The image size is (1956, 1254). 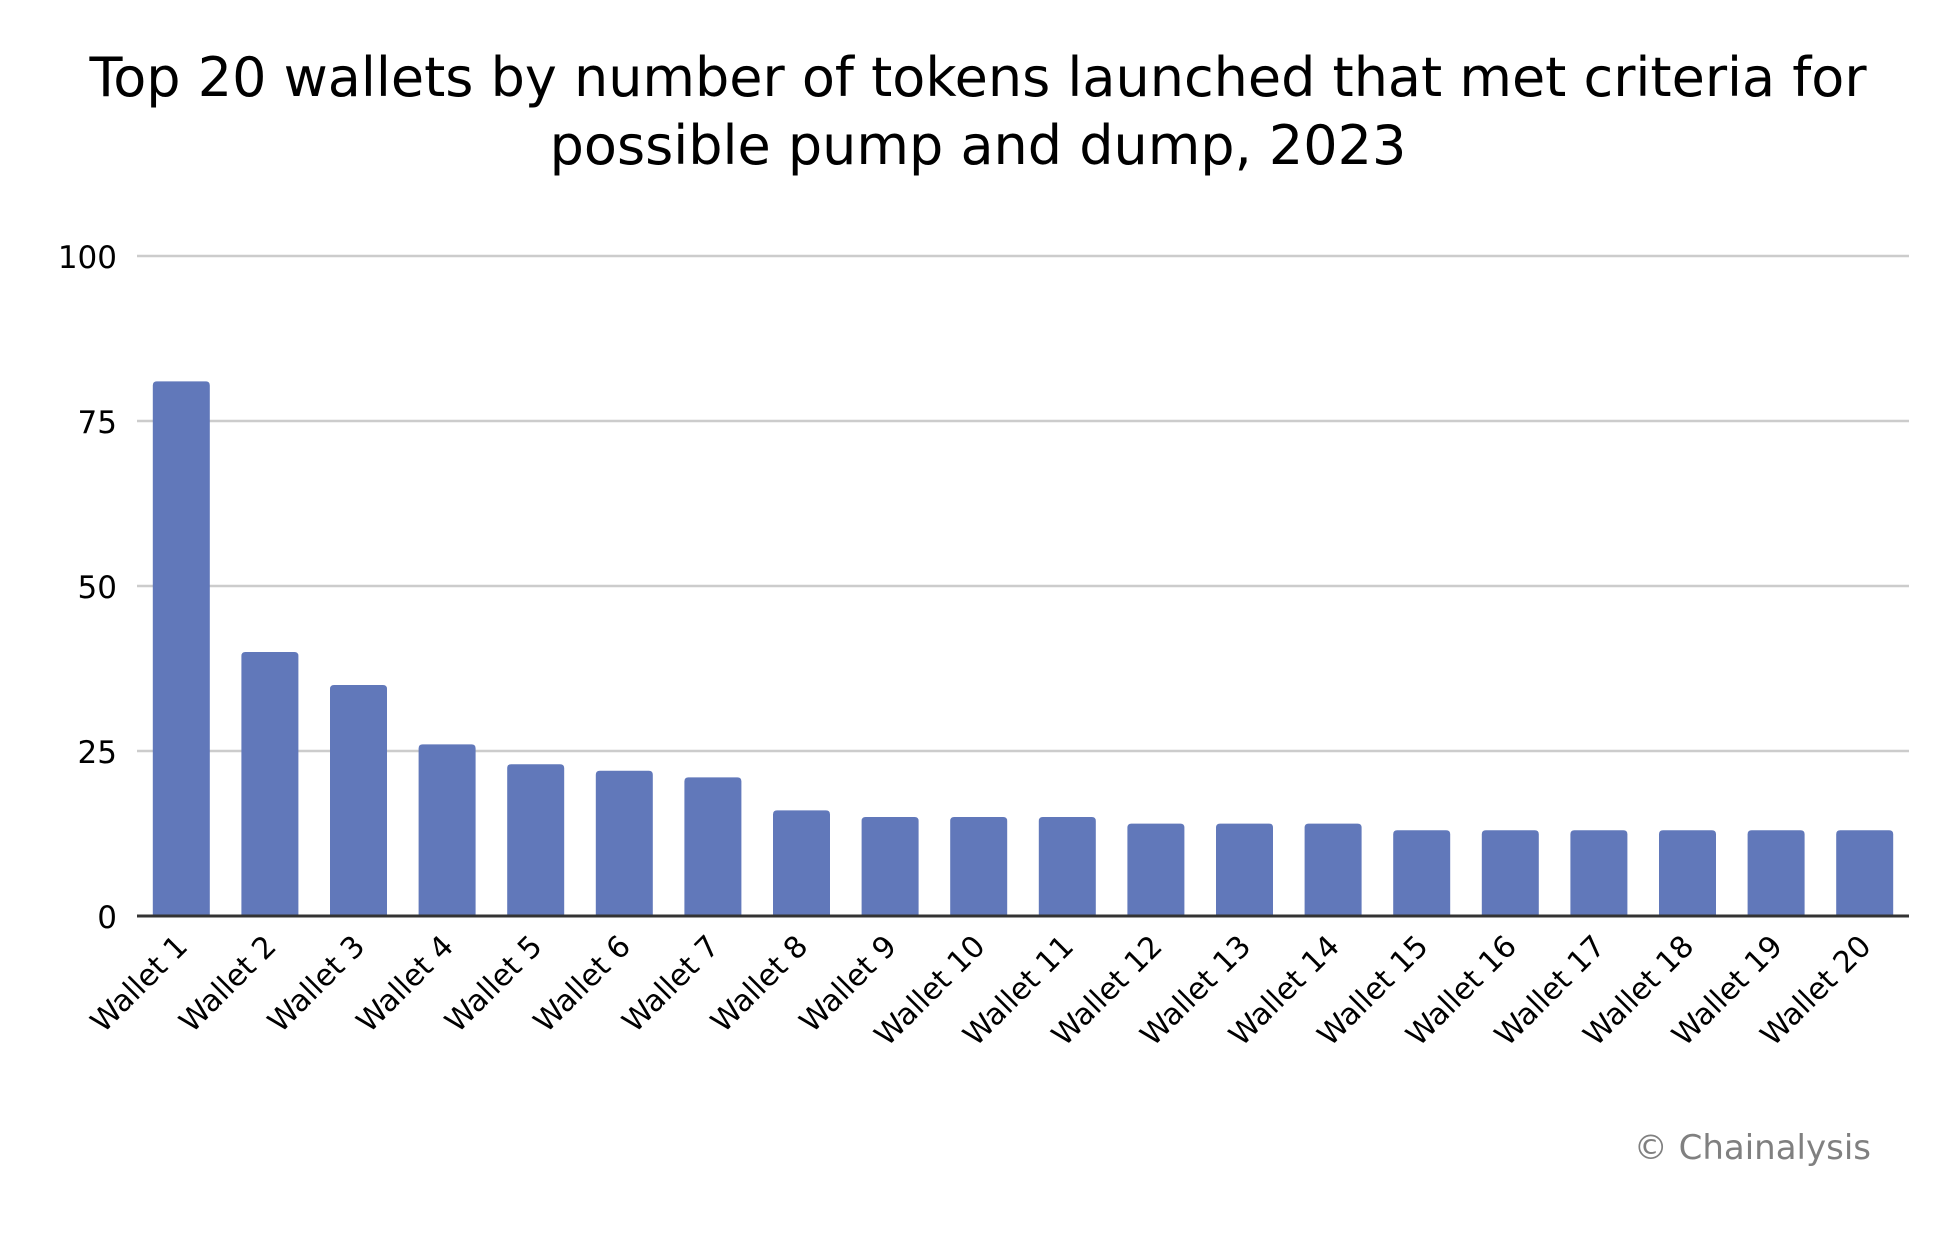 I want to click on x-tick-label: Wallet 2, so click(x=228, y=984).